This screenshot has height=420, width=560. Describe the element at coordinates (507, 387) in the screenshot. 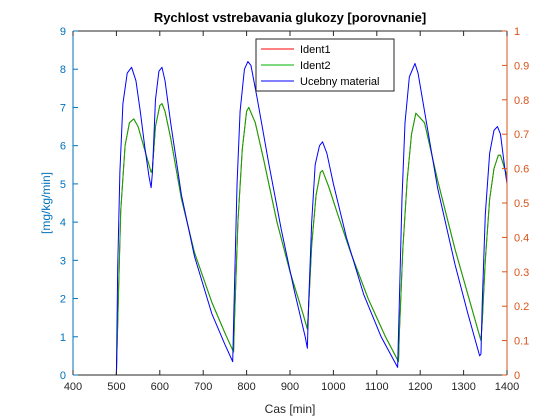

I see `x-tick-label: 1400` at that location.